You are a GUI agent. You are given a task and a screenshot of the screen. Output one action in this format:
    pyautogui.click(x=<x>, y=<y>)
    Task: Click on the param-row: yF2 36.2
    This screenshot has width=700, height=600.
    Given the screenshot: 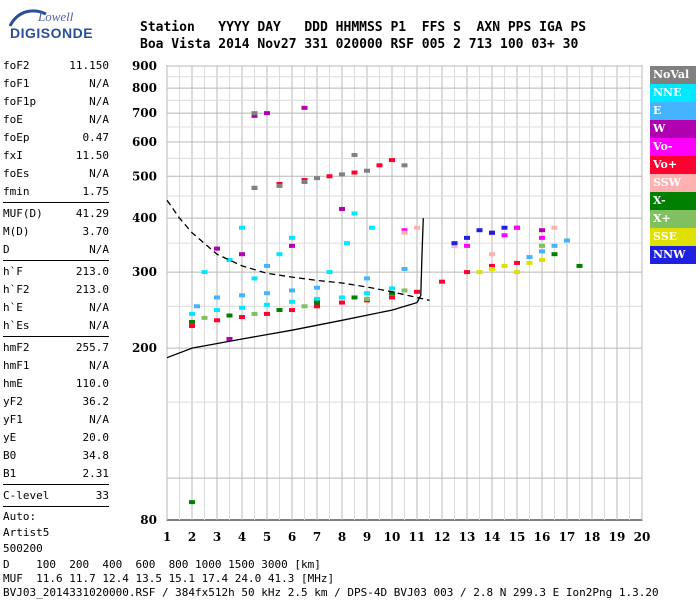 What is the action you would take?
    pyautogui.click(x=56, y=402)
    